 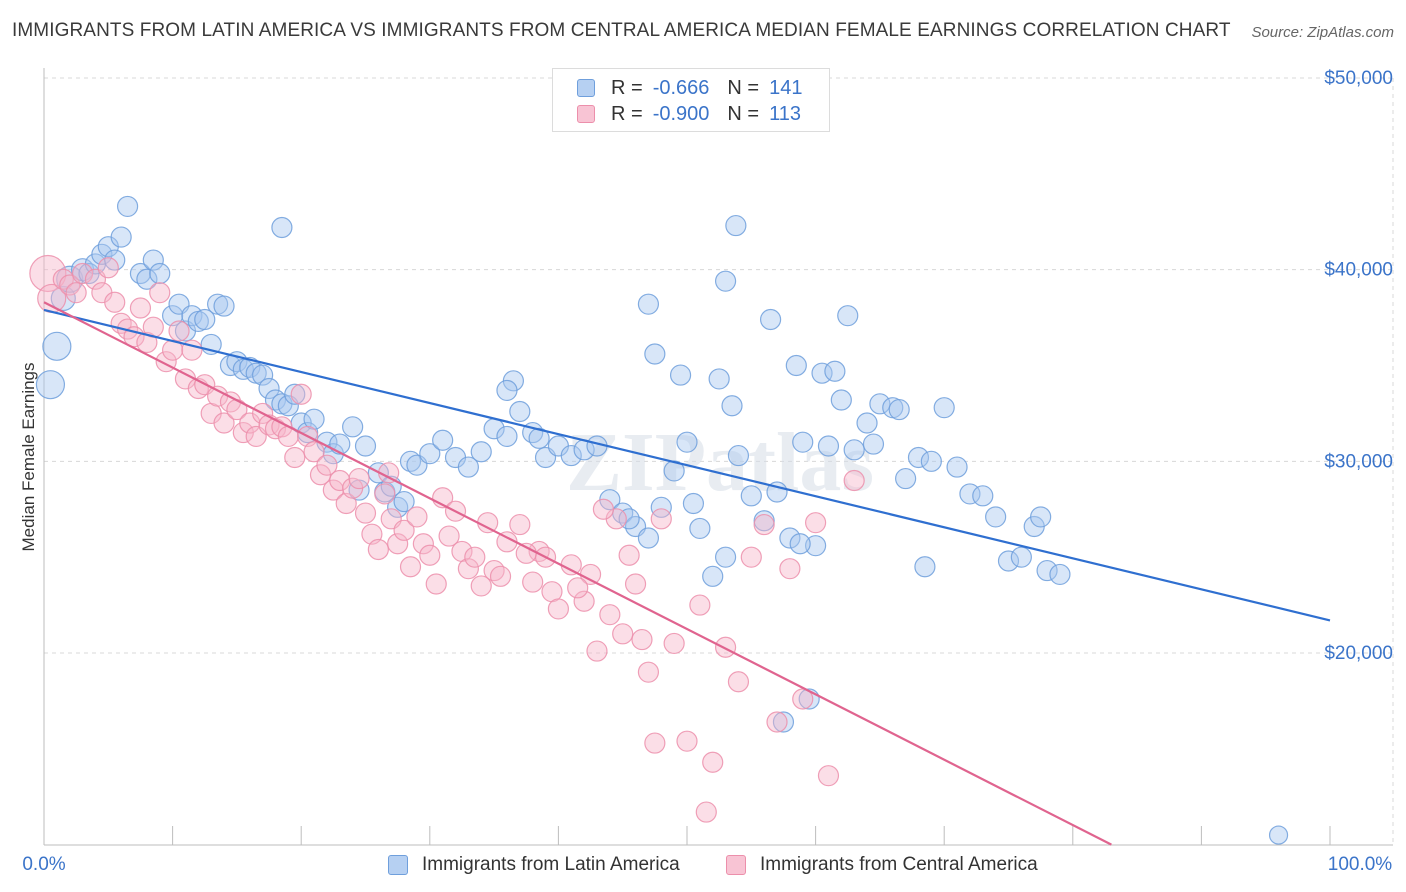 I want to click on bottom-legend-latin-america: Immigrants from Latin America, so click(x=534, y=865).